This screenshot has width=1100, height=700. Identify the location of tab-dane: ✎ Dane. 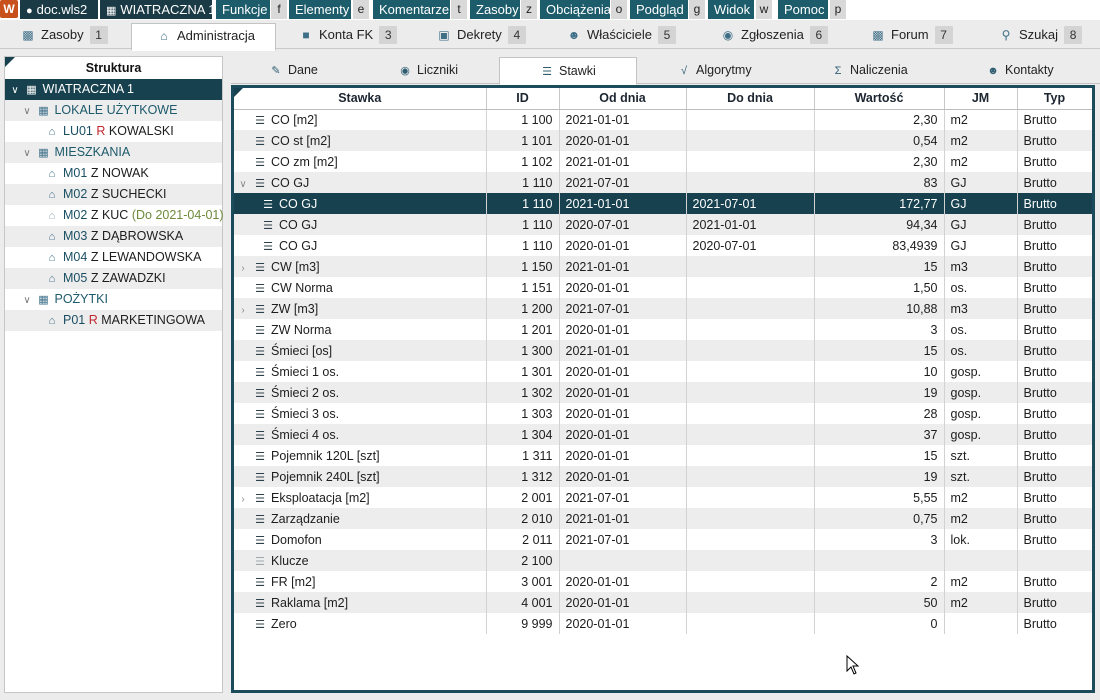
(293, 70).